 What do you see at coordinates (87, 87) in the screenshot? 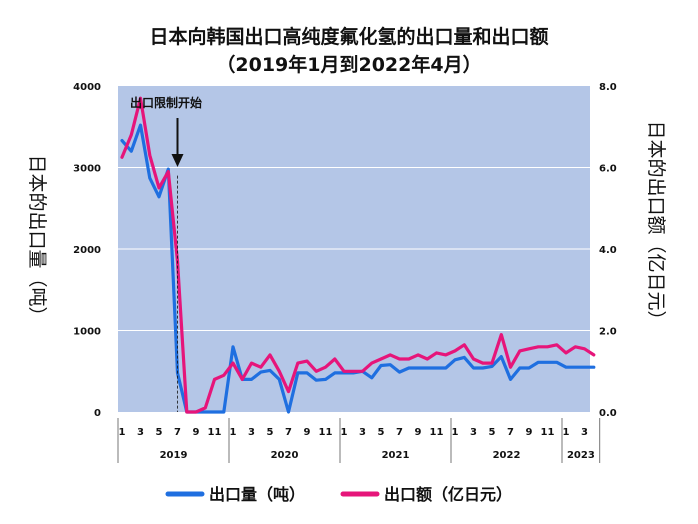
I see `y-left-tick-label: 4000` at bounding box center [87, 87].